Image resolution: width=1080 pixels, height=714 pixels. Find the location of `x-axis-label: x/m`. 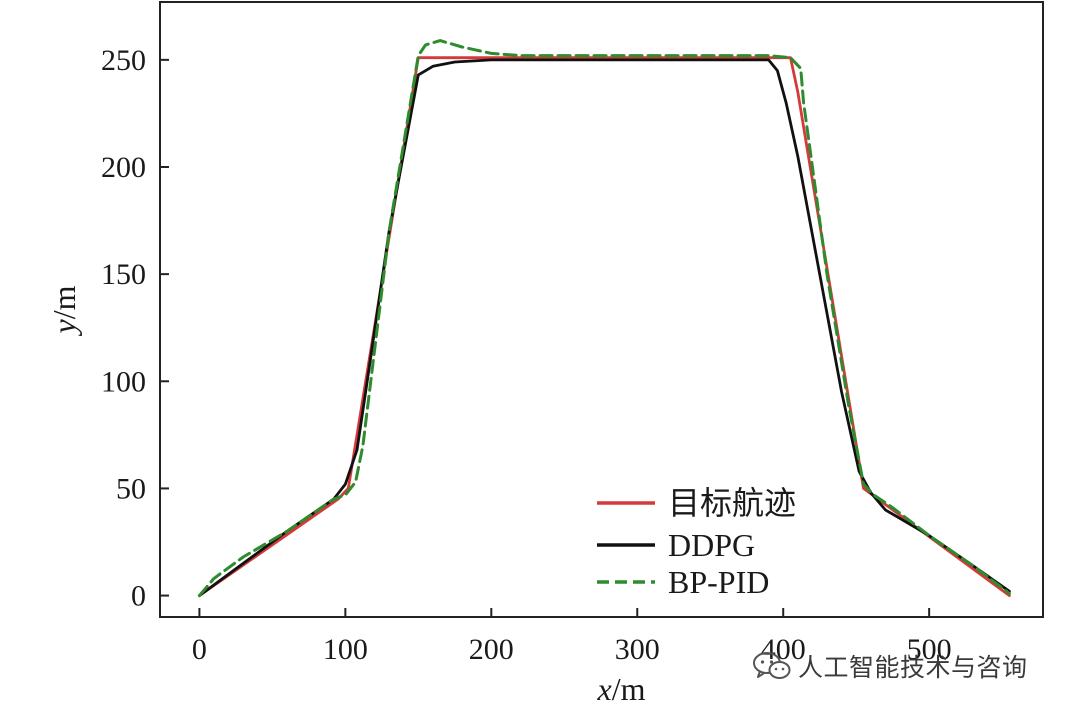

x-axis-label: x/m is located at coordinates (621, 689).